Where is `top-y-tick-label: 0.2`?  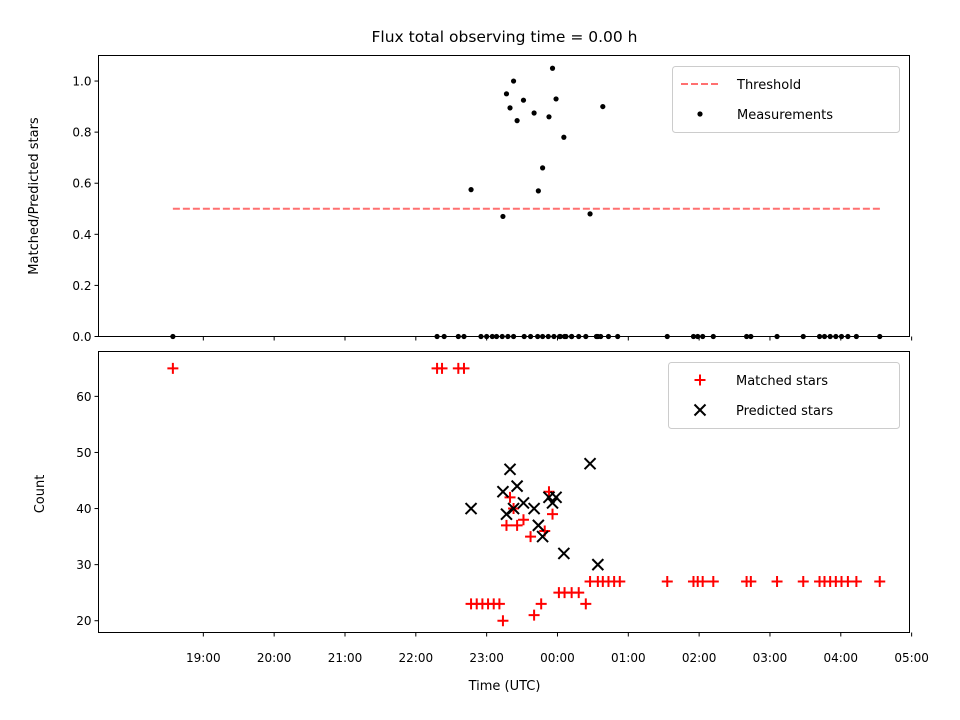
top-y-tick-label: 0.2 is located at coordinates (81, 286).